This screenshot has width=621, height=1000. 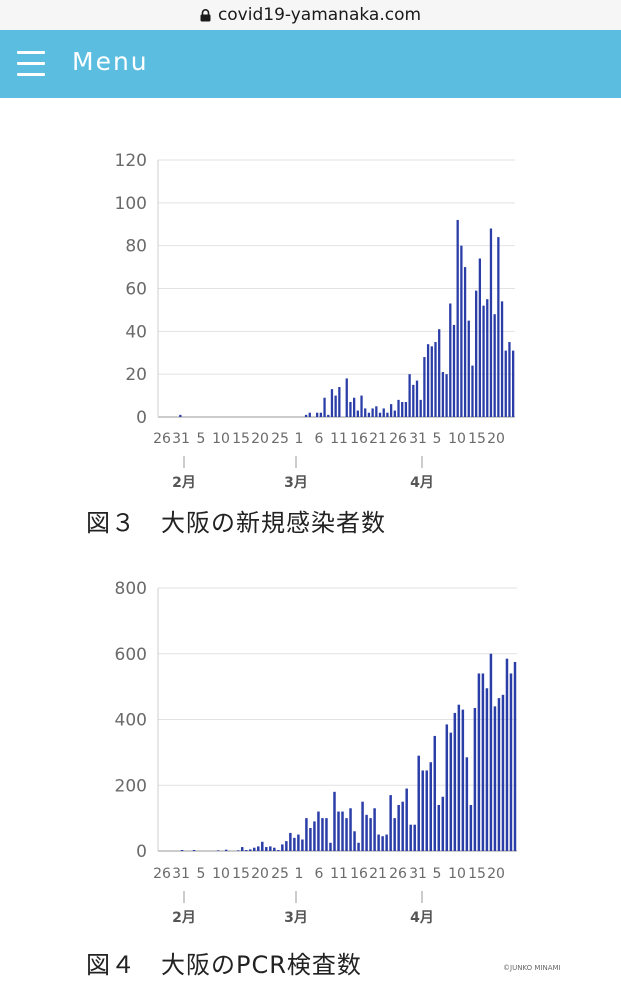 What do you see at coordinates (110, 61) in the screenshot?
I see `menu-button: Menu` at bounding box center [110, 61].